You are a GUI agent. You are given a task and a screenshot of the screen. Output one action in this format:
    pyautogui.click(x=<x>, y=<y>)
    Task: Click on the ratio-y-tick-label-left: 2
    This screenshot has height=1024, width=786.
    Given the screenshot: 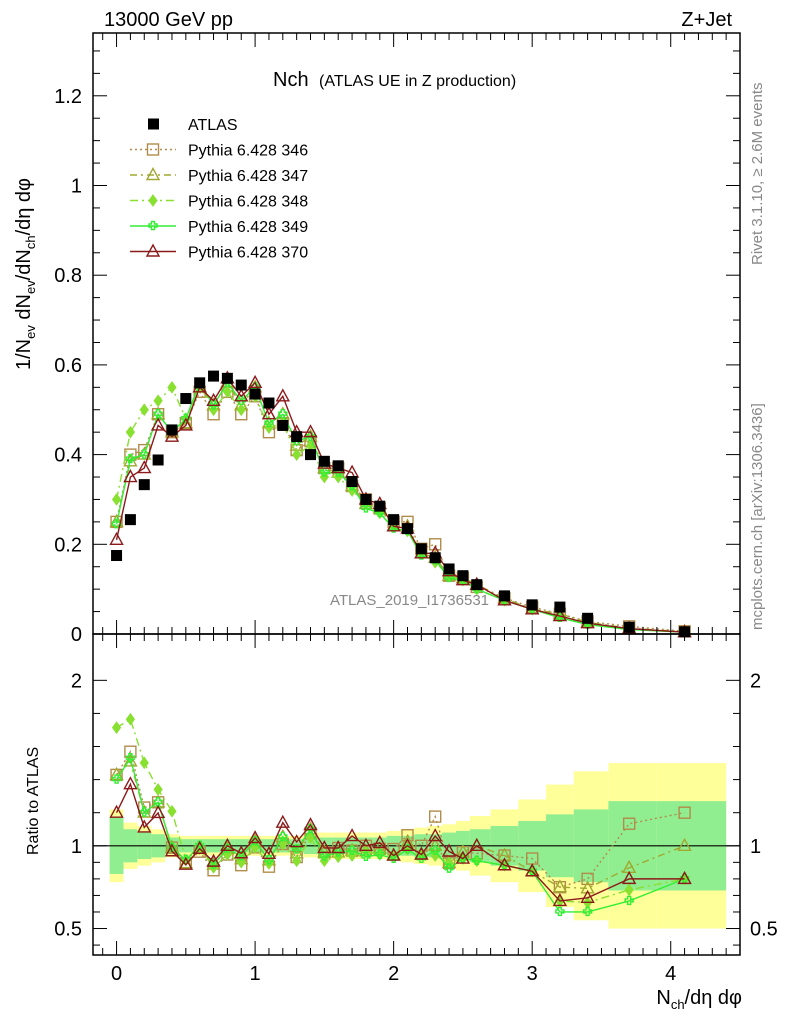 What is the action you would take?
    pyautogui.click(x=76, y=681)
    